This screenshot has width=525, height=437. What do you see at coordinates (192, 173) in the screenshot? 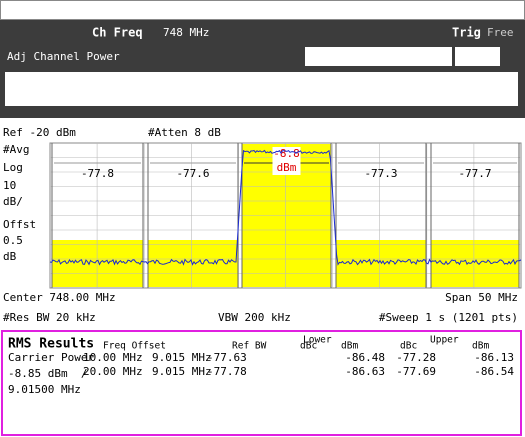
I see `channel-power: -77.6` at bounding box center [192, 173].